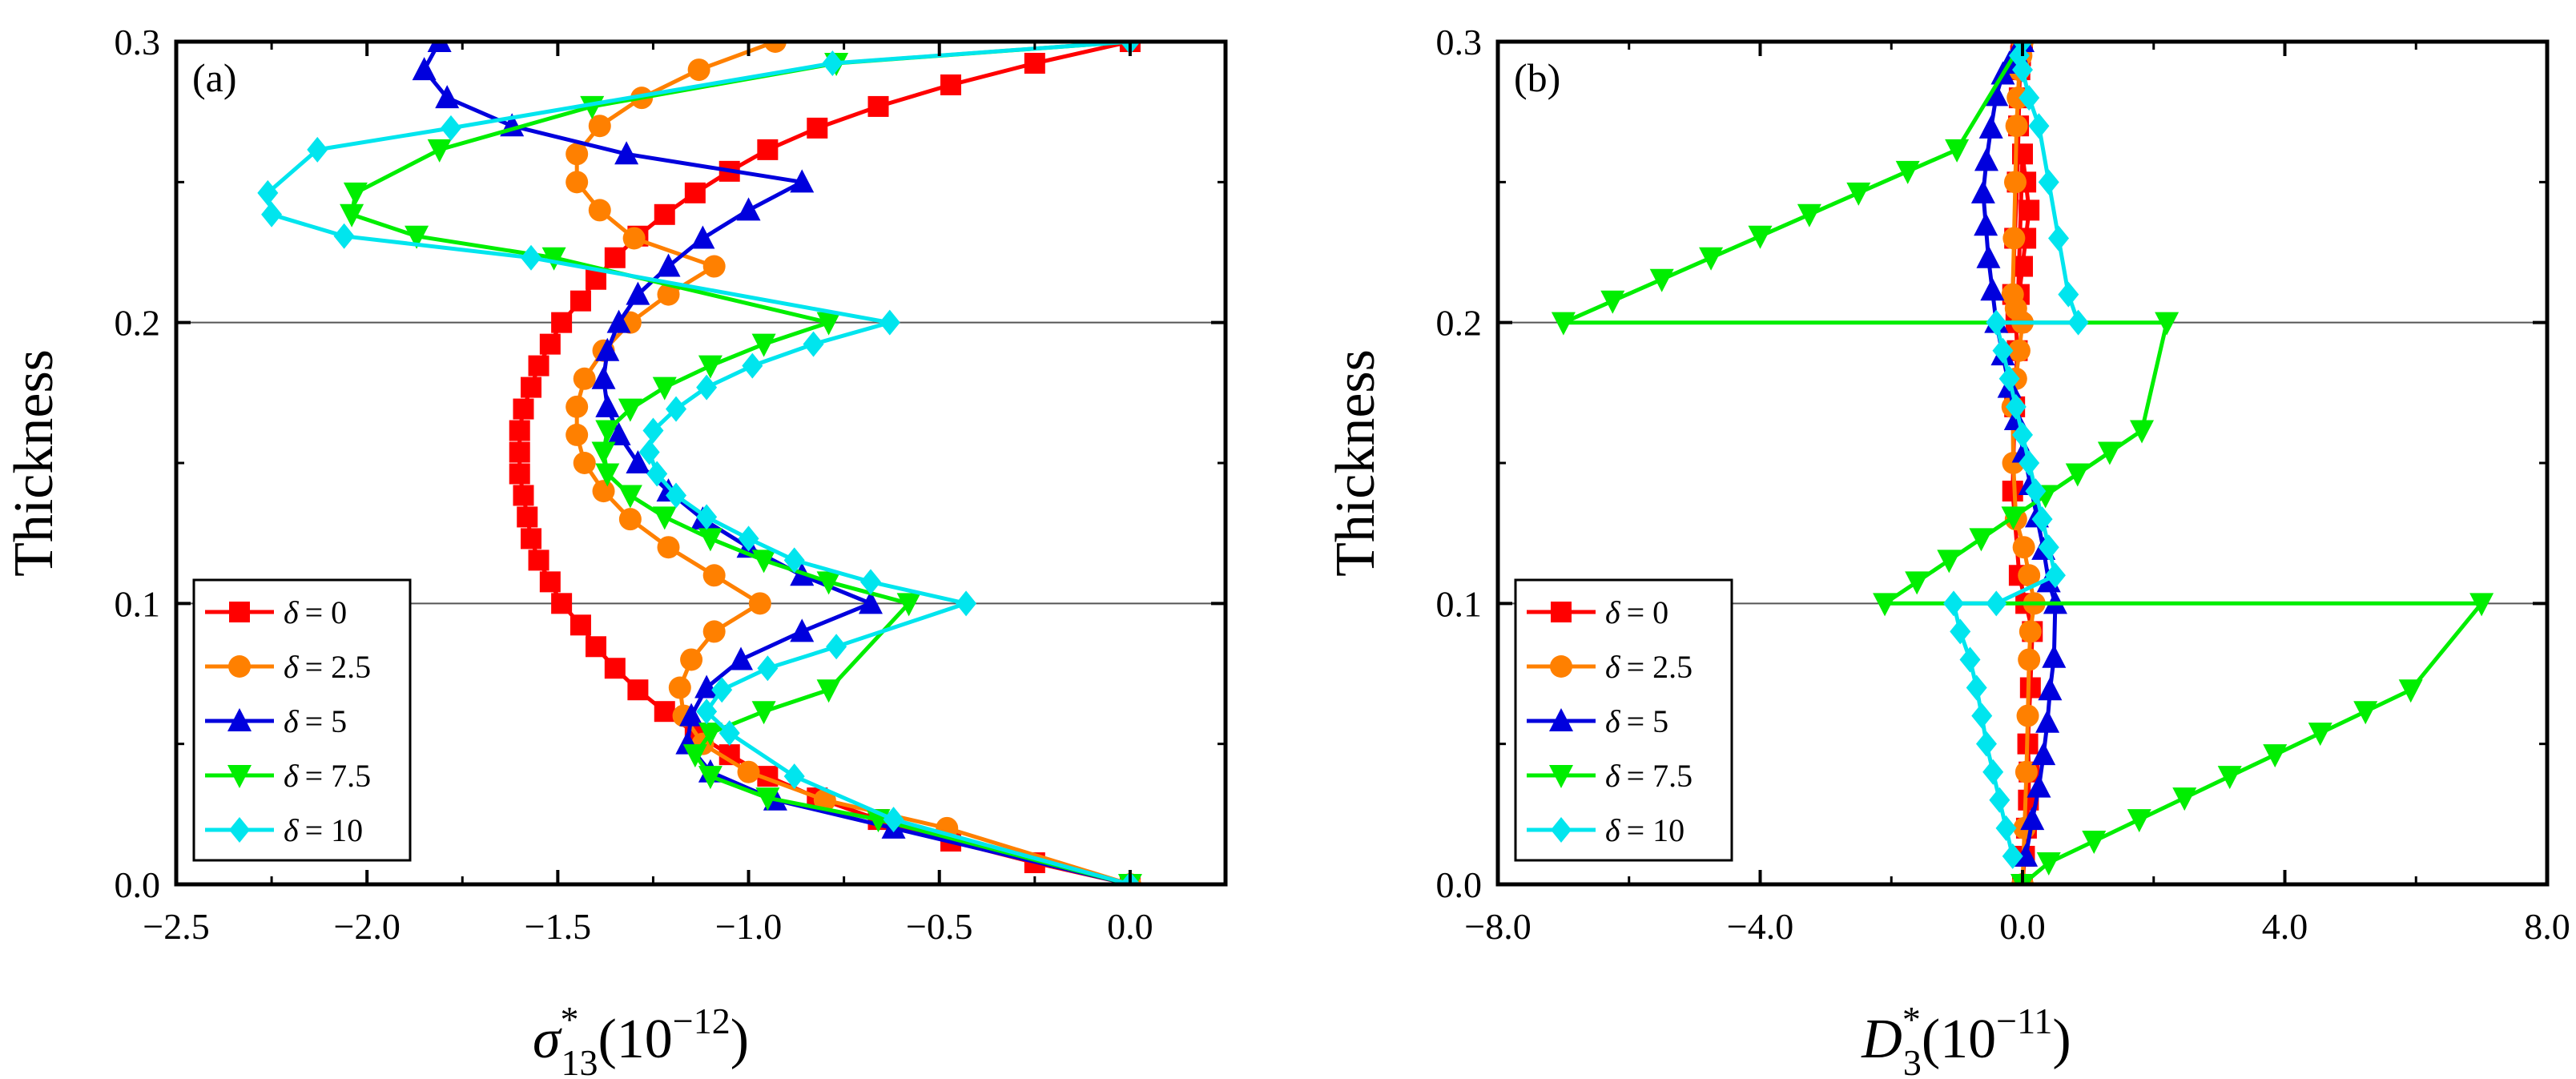 This screenshot has height=1079, width=2576. I want to click on legend-value: = 2.5, so click(1660, 667).